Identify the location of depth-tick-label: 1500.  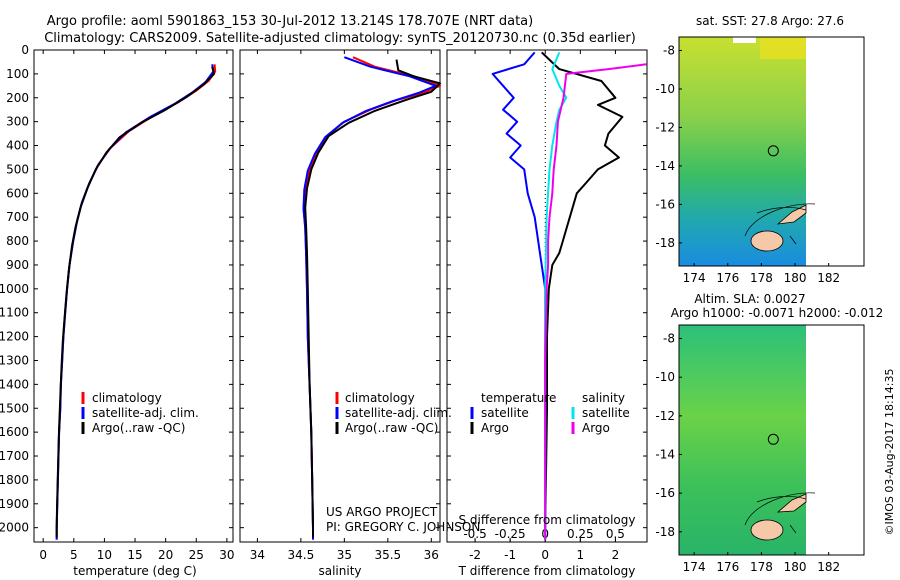
(14, 408).